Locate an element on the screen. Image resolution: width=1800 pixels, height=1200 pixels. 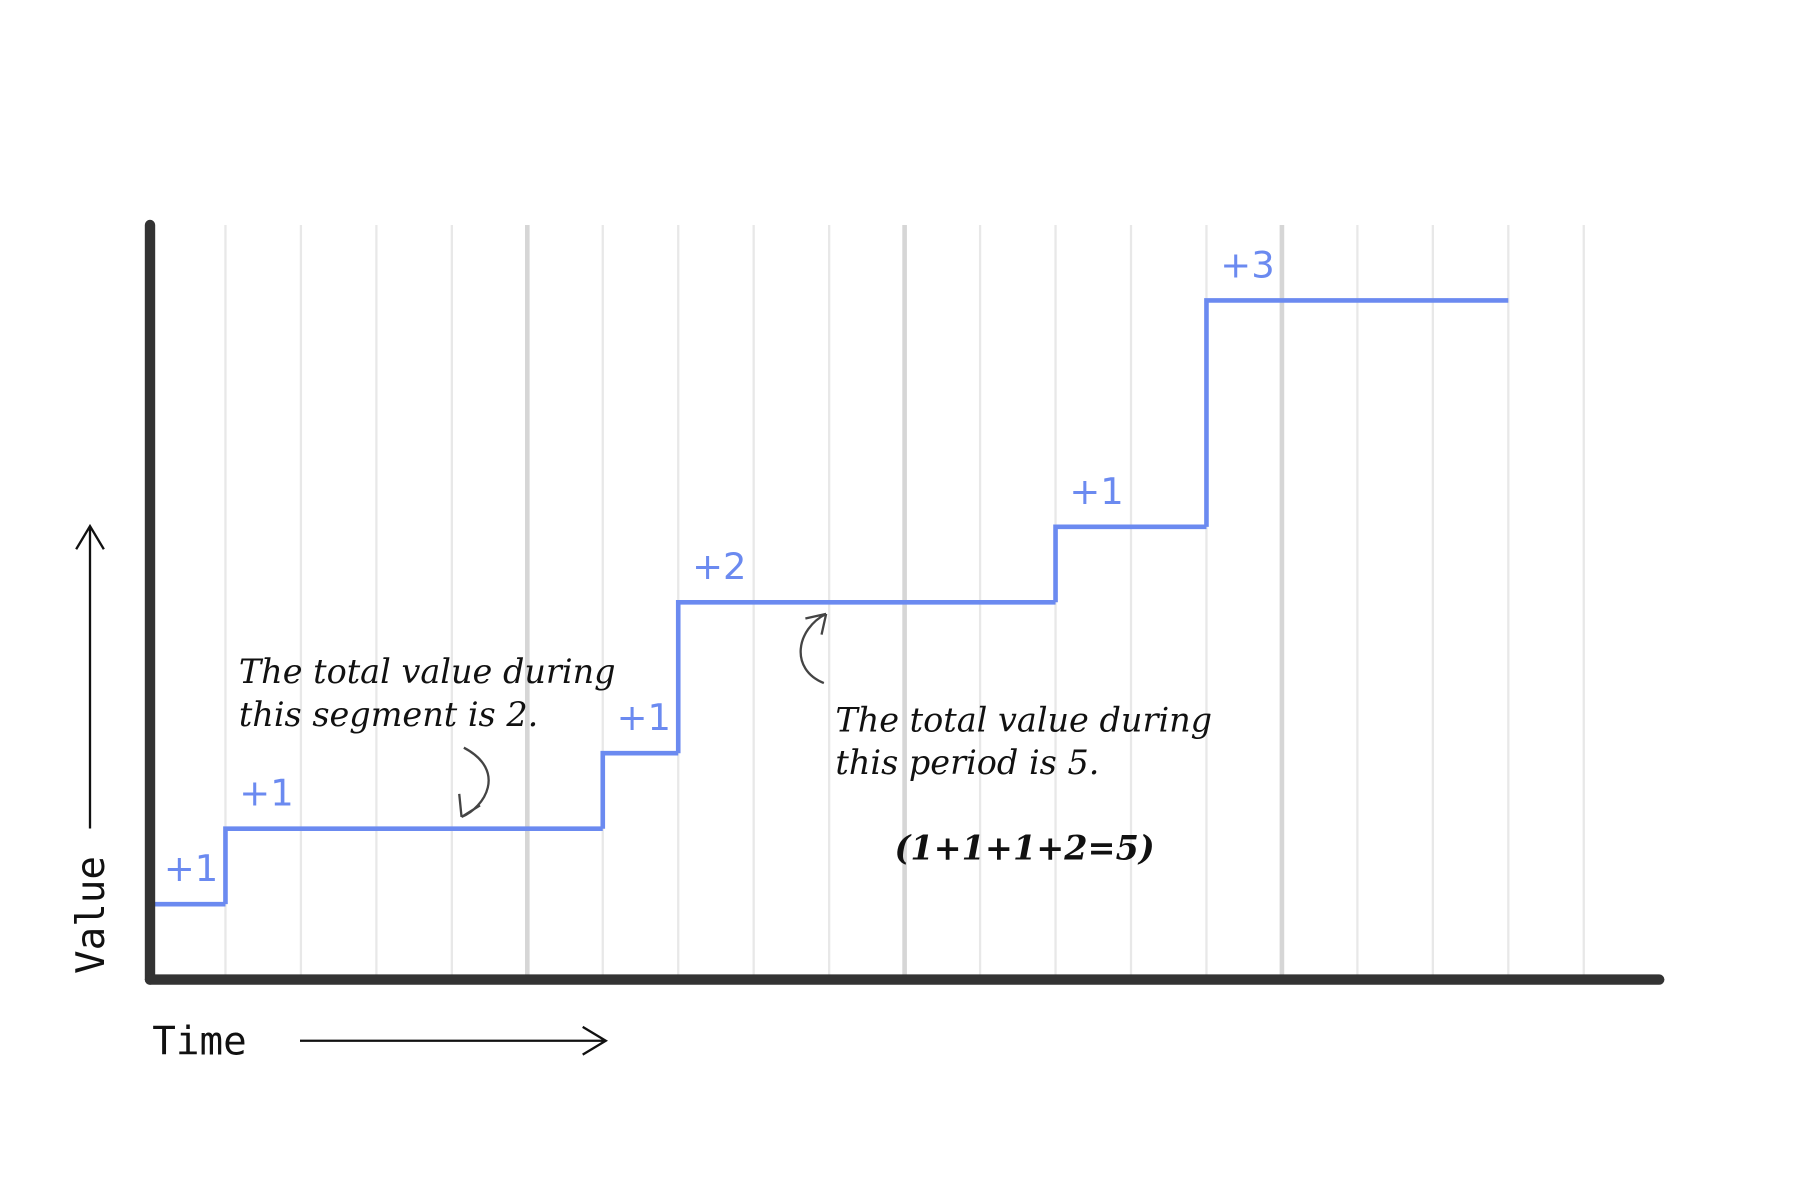
annotation: this segment is 2. is located at coordinates (388, 714).